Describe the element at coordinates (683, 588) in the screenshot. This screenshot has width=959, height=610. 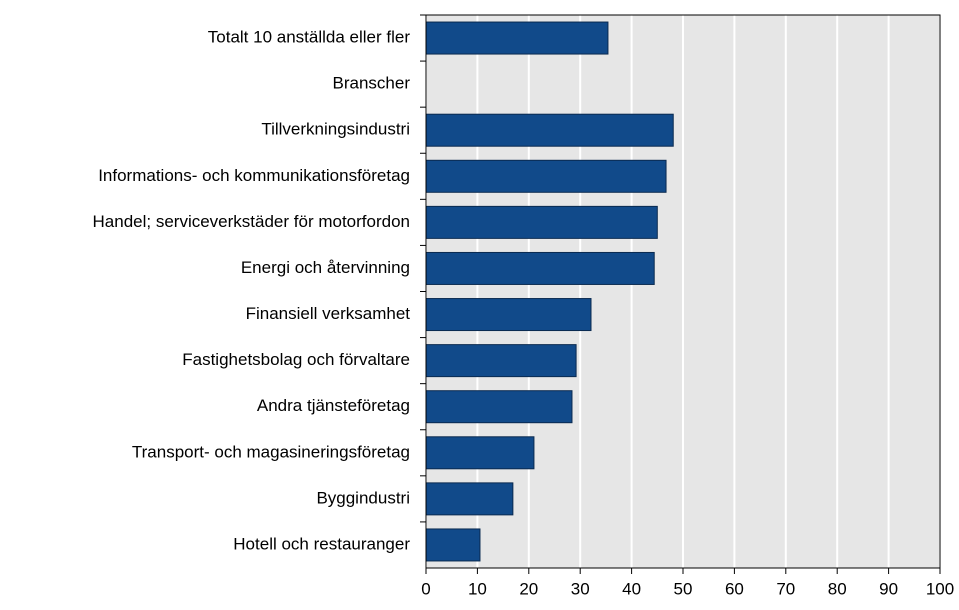
I see `x-tick-label: 50` at that location.